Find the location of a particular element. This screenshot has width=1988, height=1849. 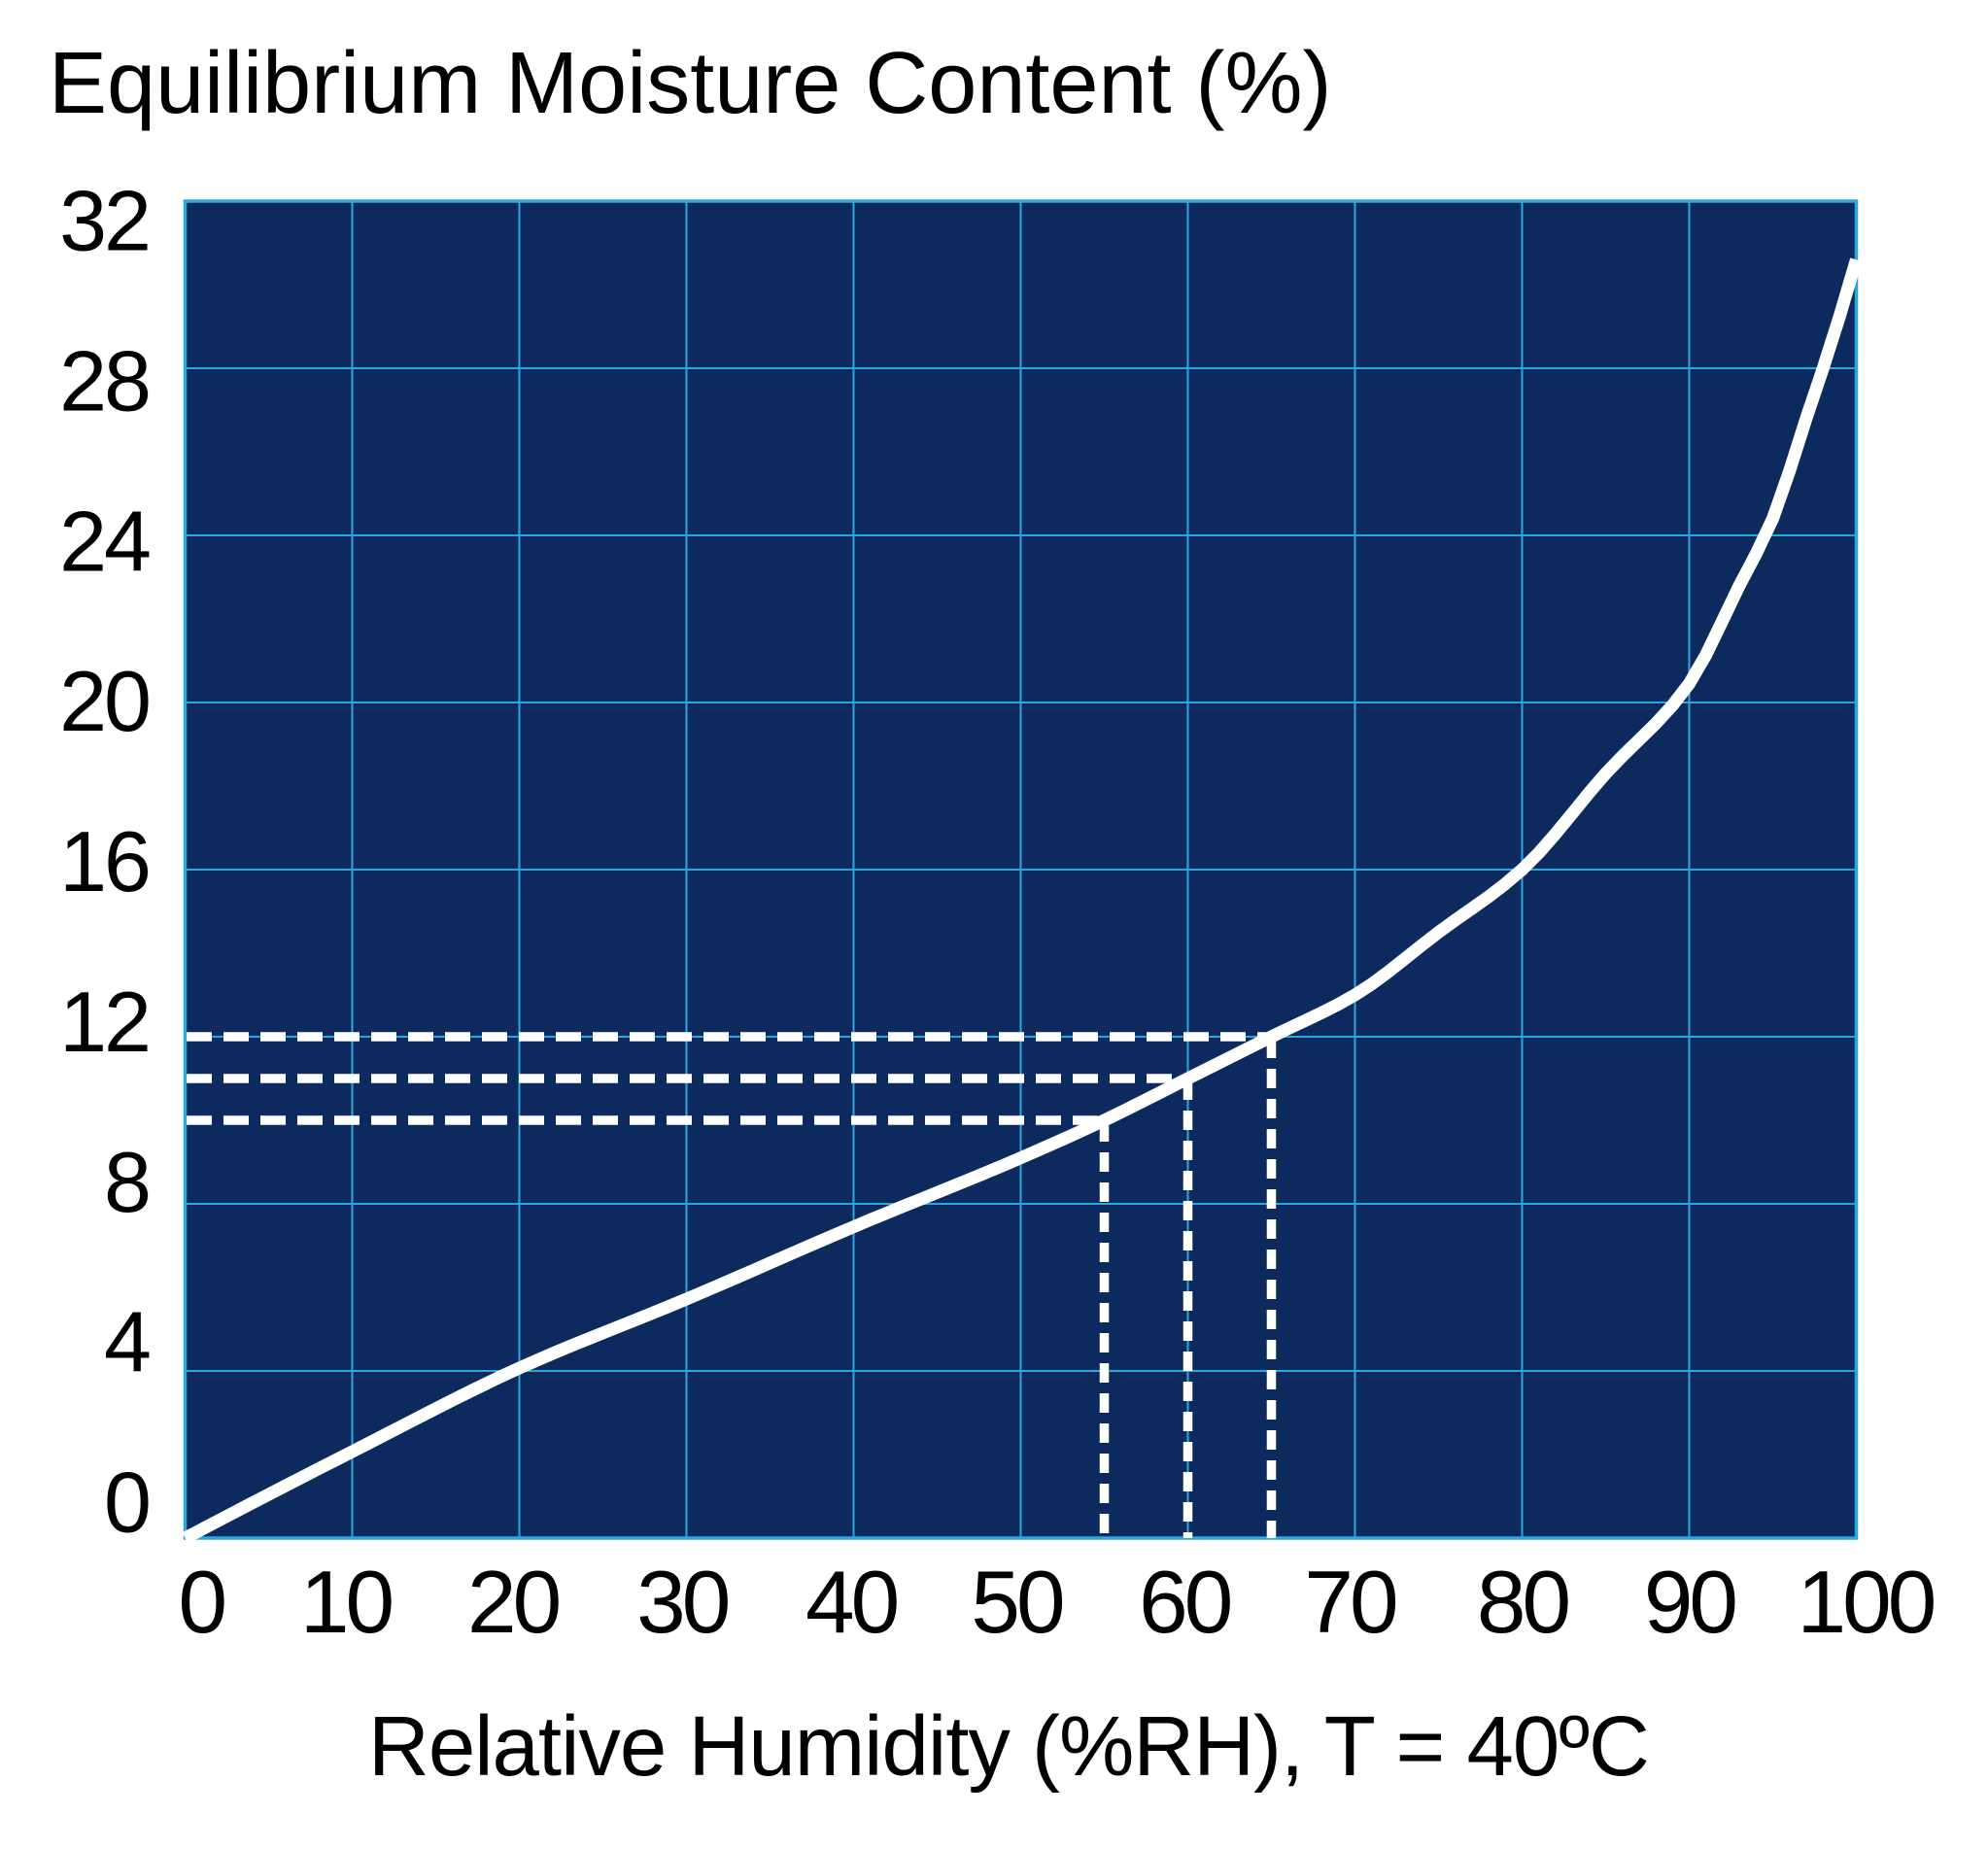

svg-text: 10 is located at coordinates (346, 1603).